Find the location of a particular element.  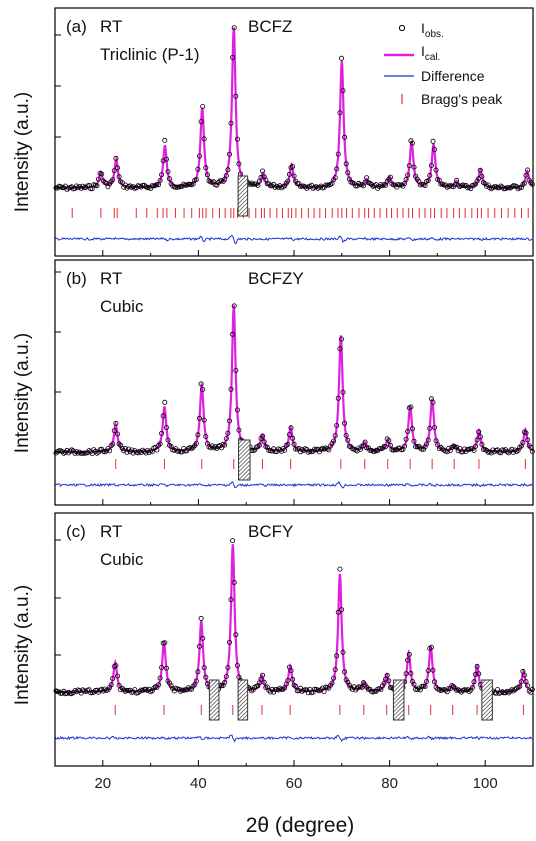

condition-c: RT is located at coordinates (111, 531).